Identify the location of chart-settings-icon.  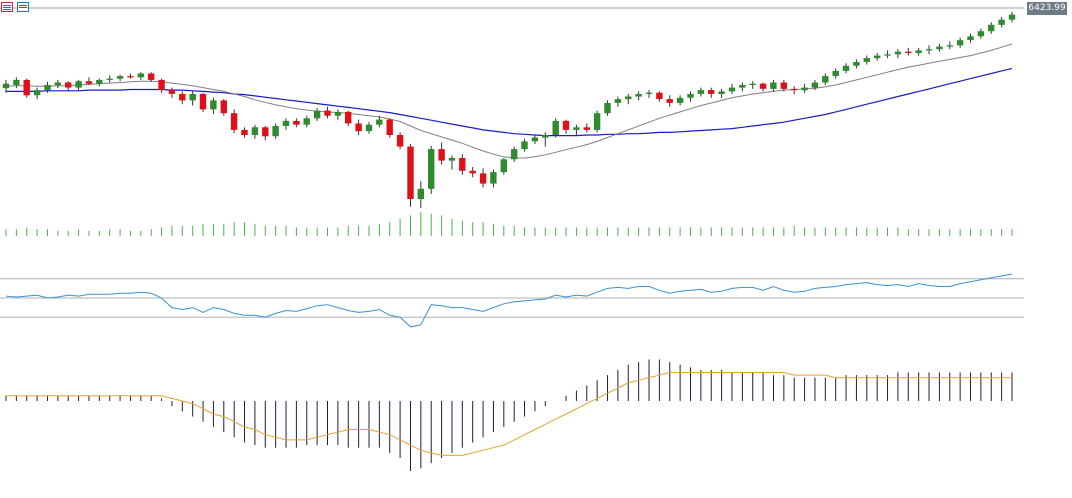
(23, 7).